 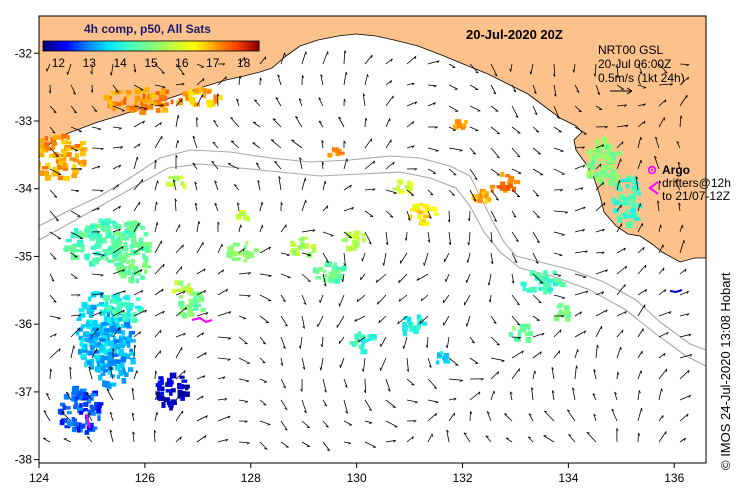 I want to click on x-tick-label: 124, so click(x=39, y=478).